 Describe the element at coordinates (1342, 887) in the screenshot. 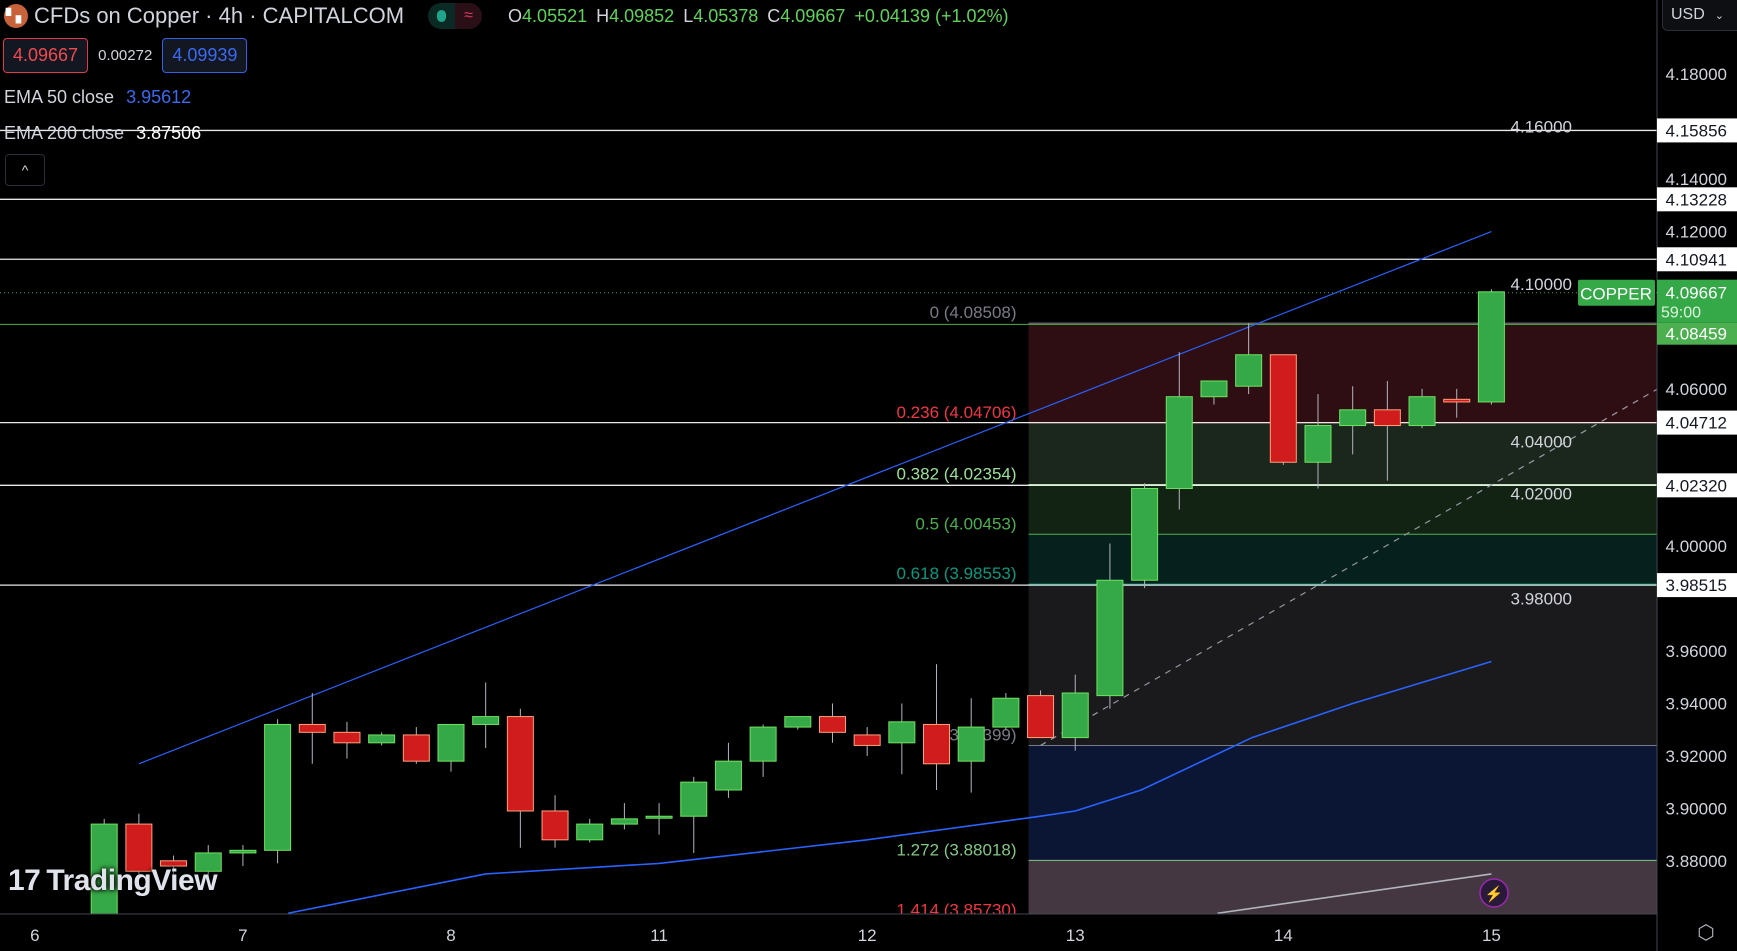

I see `fib-zone-1.272` at that location.